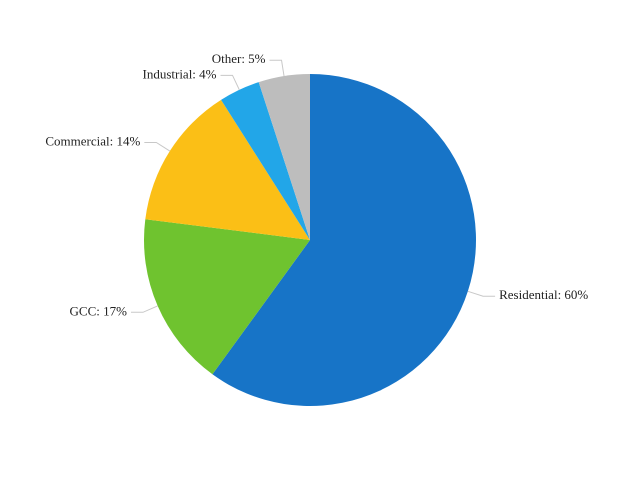 The height and width of the screenshot is (480, 620). I want to click on leader-line-commercial, so click(157, 146).